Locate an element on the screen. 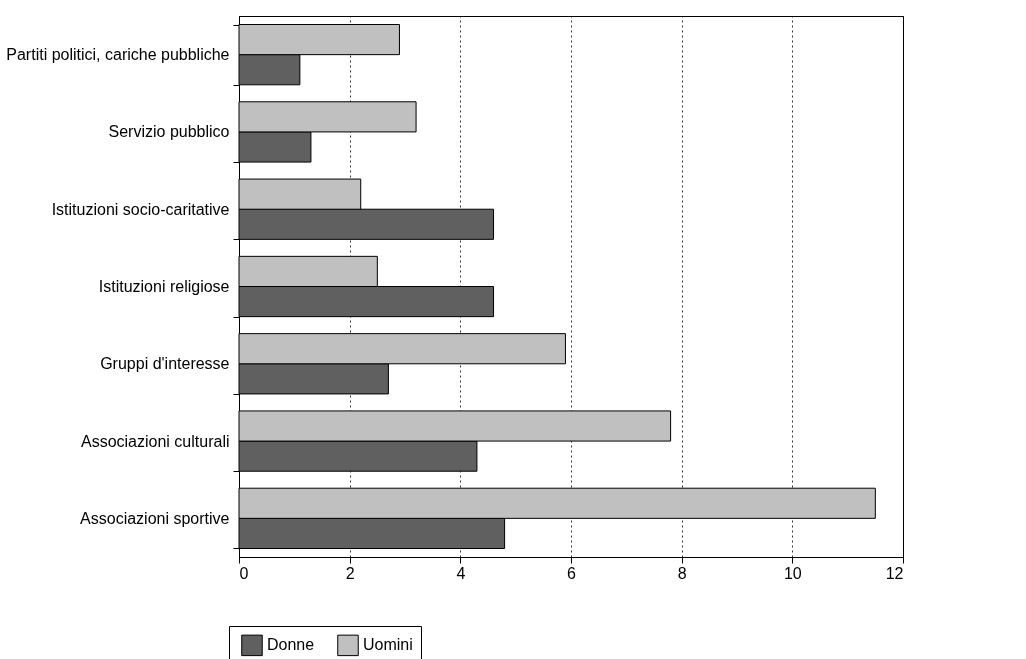 The width and height of the screenshot is (1026, 659). x-tick-label: 8 is located at coordinates (682, 573).